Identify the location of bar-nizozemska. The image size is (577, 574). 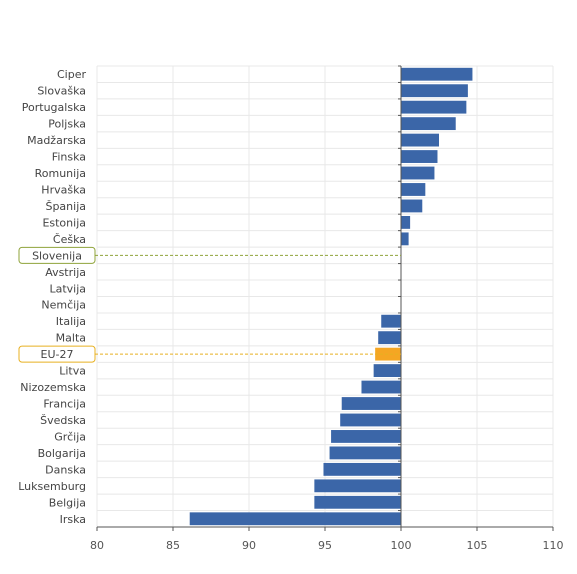
(381, 387).